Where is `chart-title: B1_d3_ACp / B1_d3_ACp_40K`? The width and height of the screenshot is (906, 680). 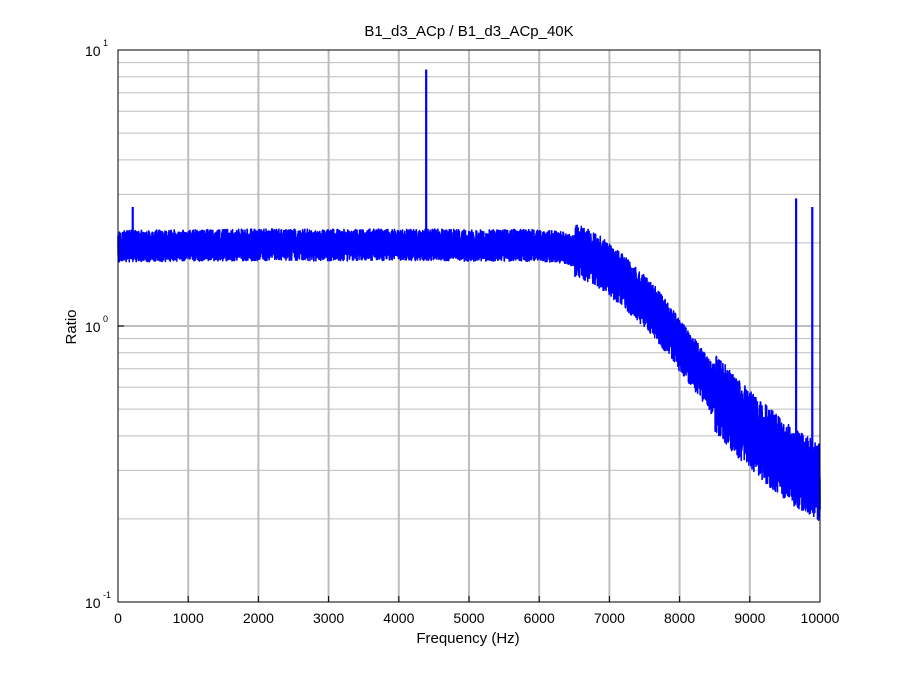 chart-title: B1_d3_ACp / B1_d3_ACp_40K is located at coordinates (468, 31).